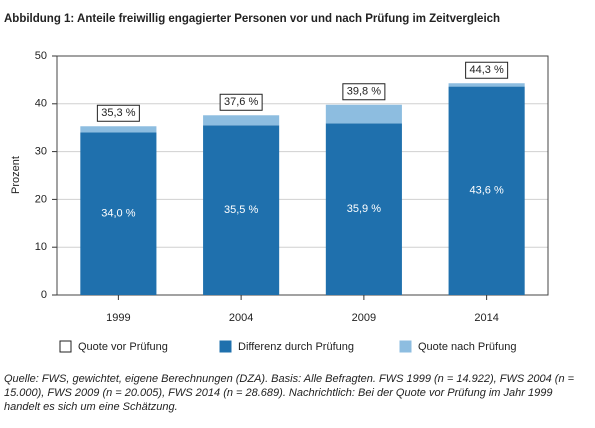  I want to click on x-tick-label: 2009, so click(364, 318).